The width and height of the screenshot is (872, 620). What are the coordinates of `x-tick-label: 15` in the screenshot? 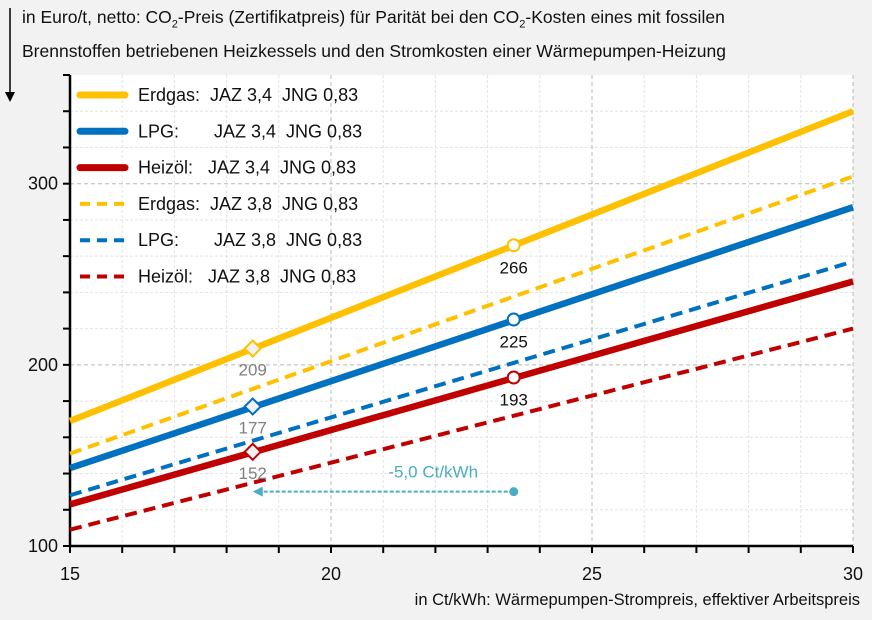 It's located at (70, 574).